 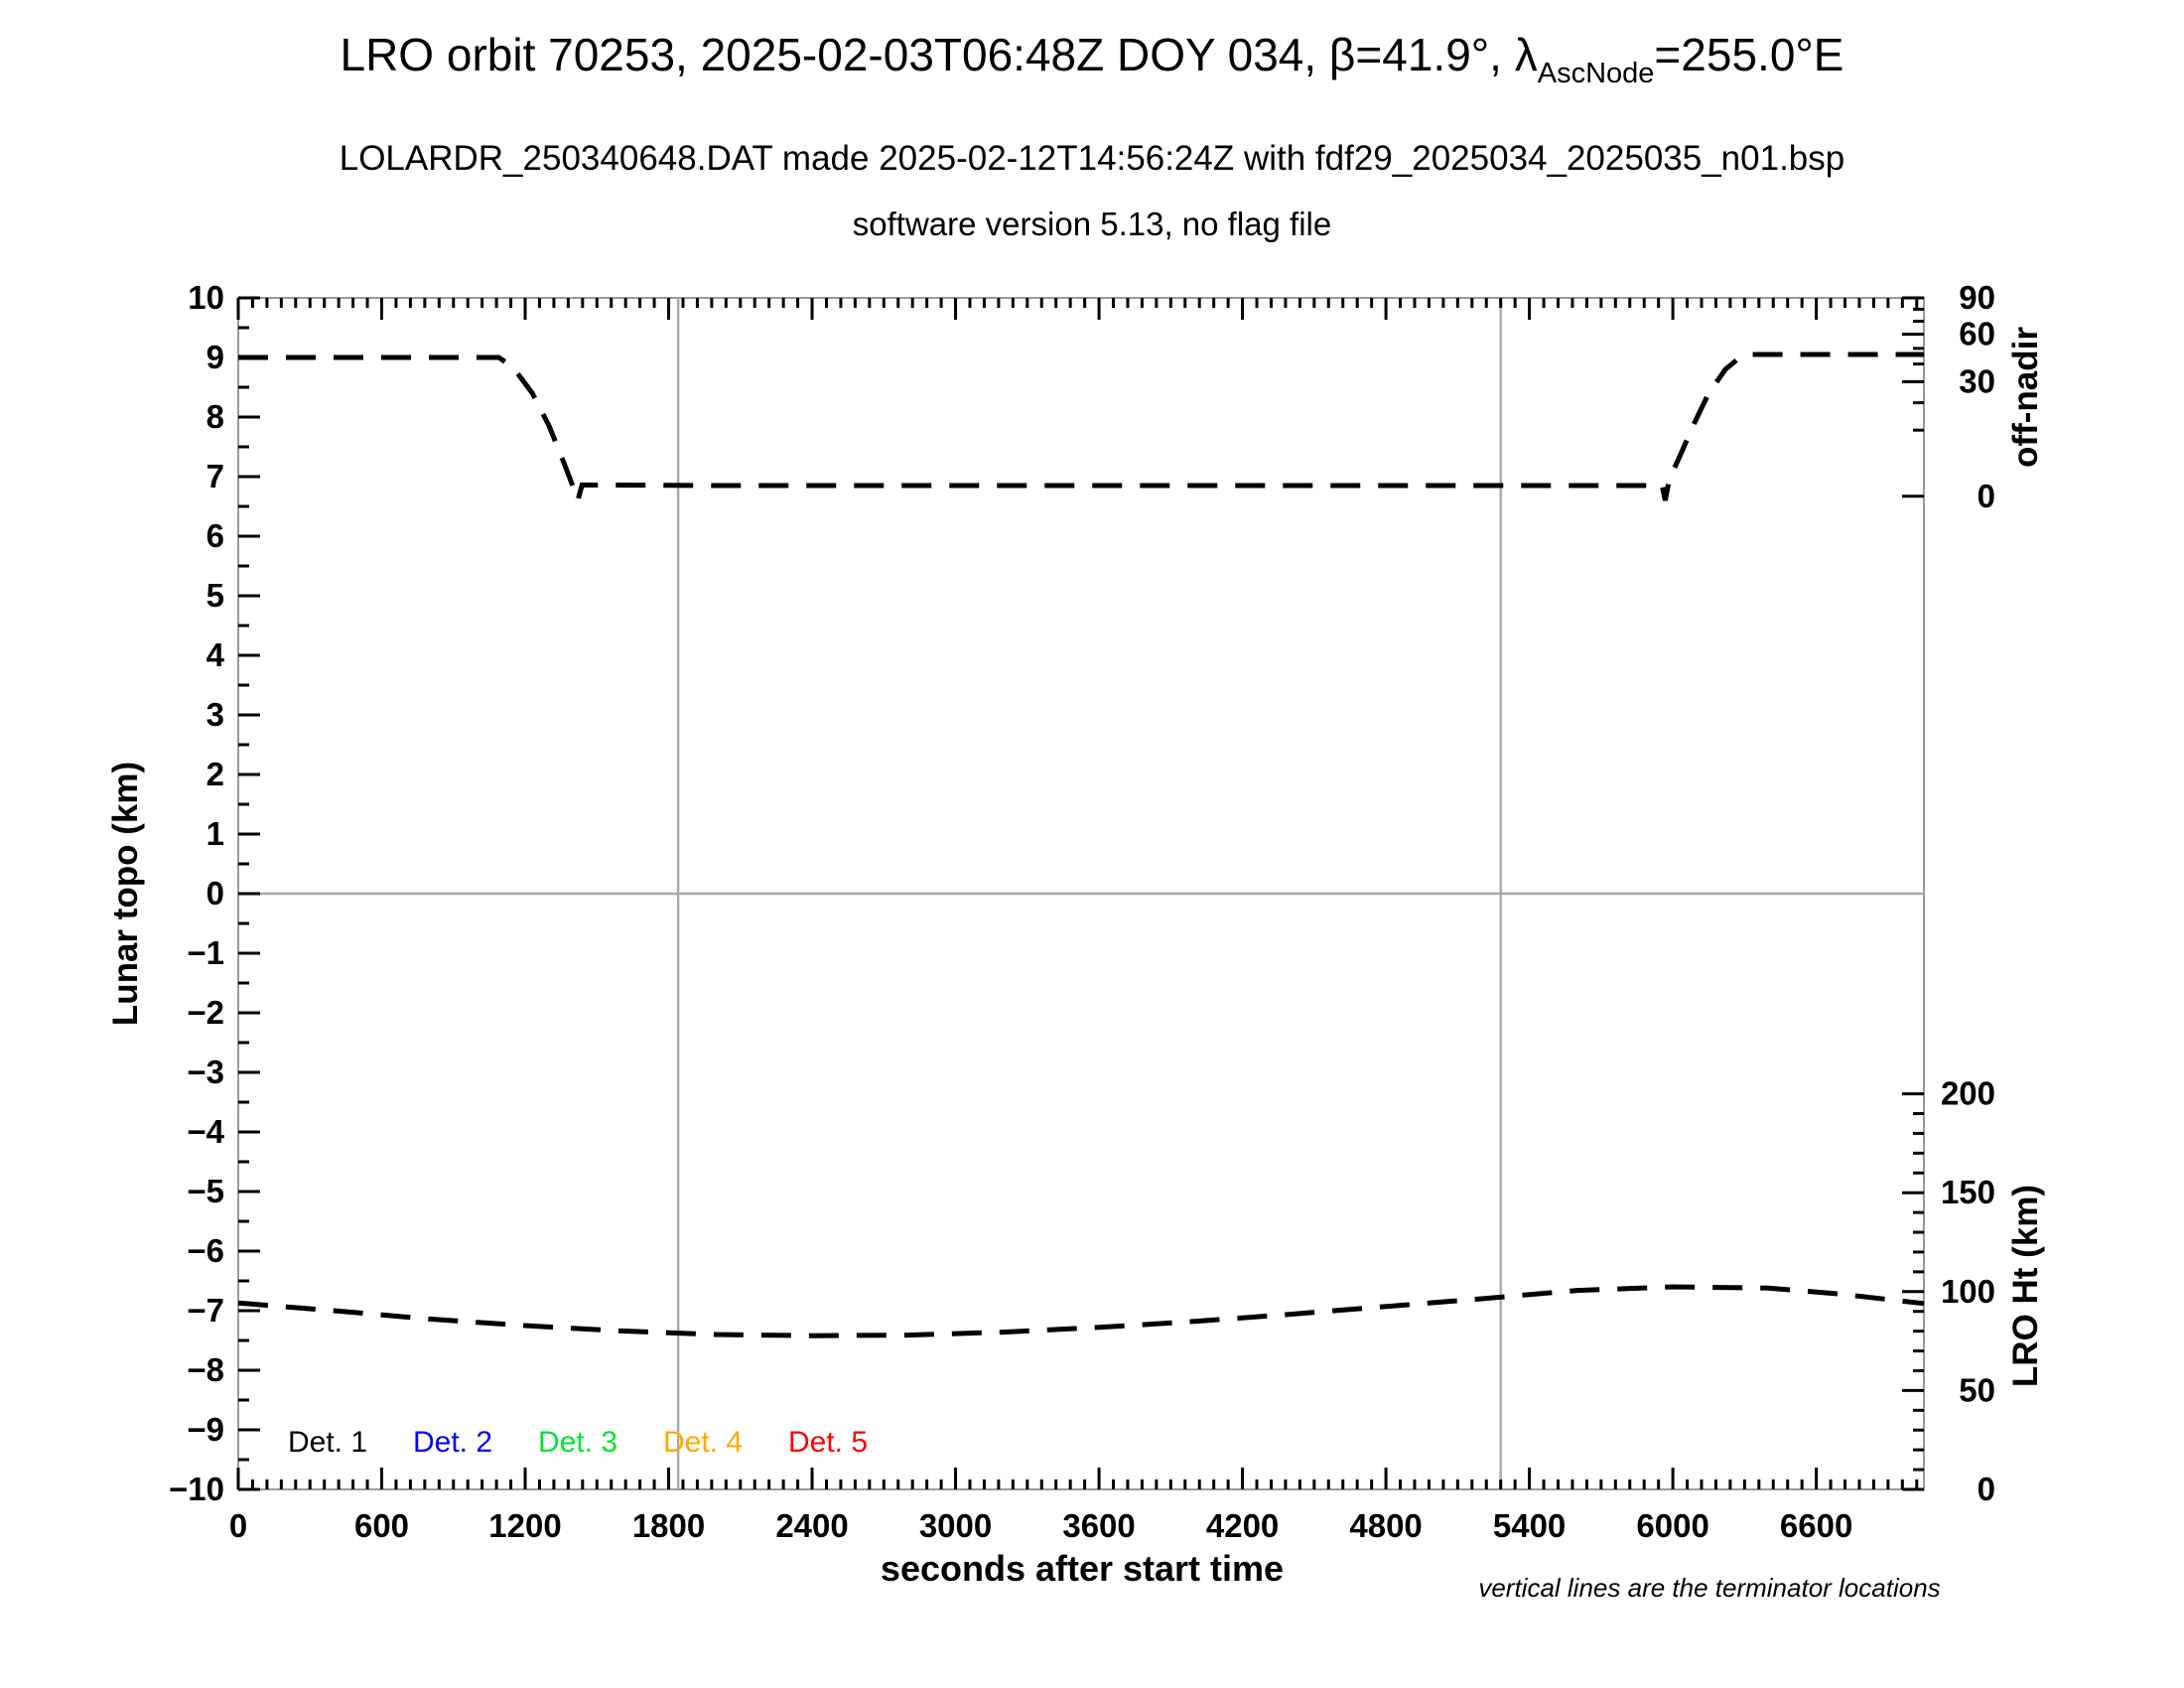 What do you see at coordinates (1529, 1525) in the screenshot?
I see `x-tick-label-5400: 5400` at bounding box center [1529, 1525].